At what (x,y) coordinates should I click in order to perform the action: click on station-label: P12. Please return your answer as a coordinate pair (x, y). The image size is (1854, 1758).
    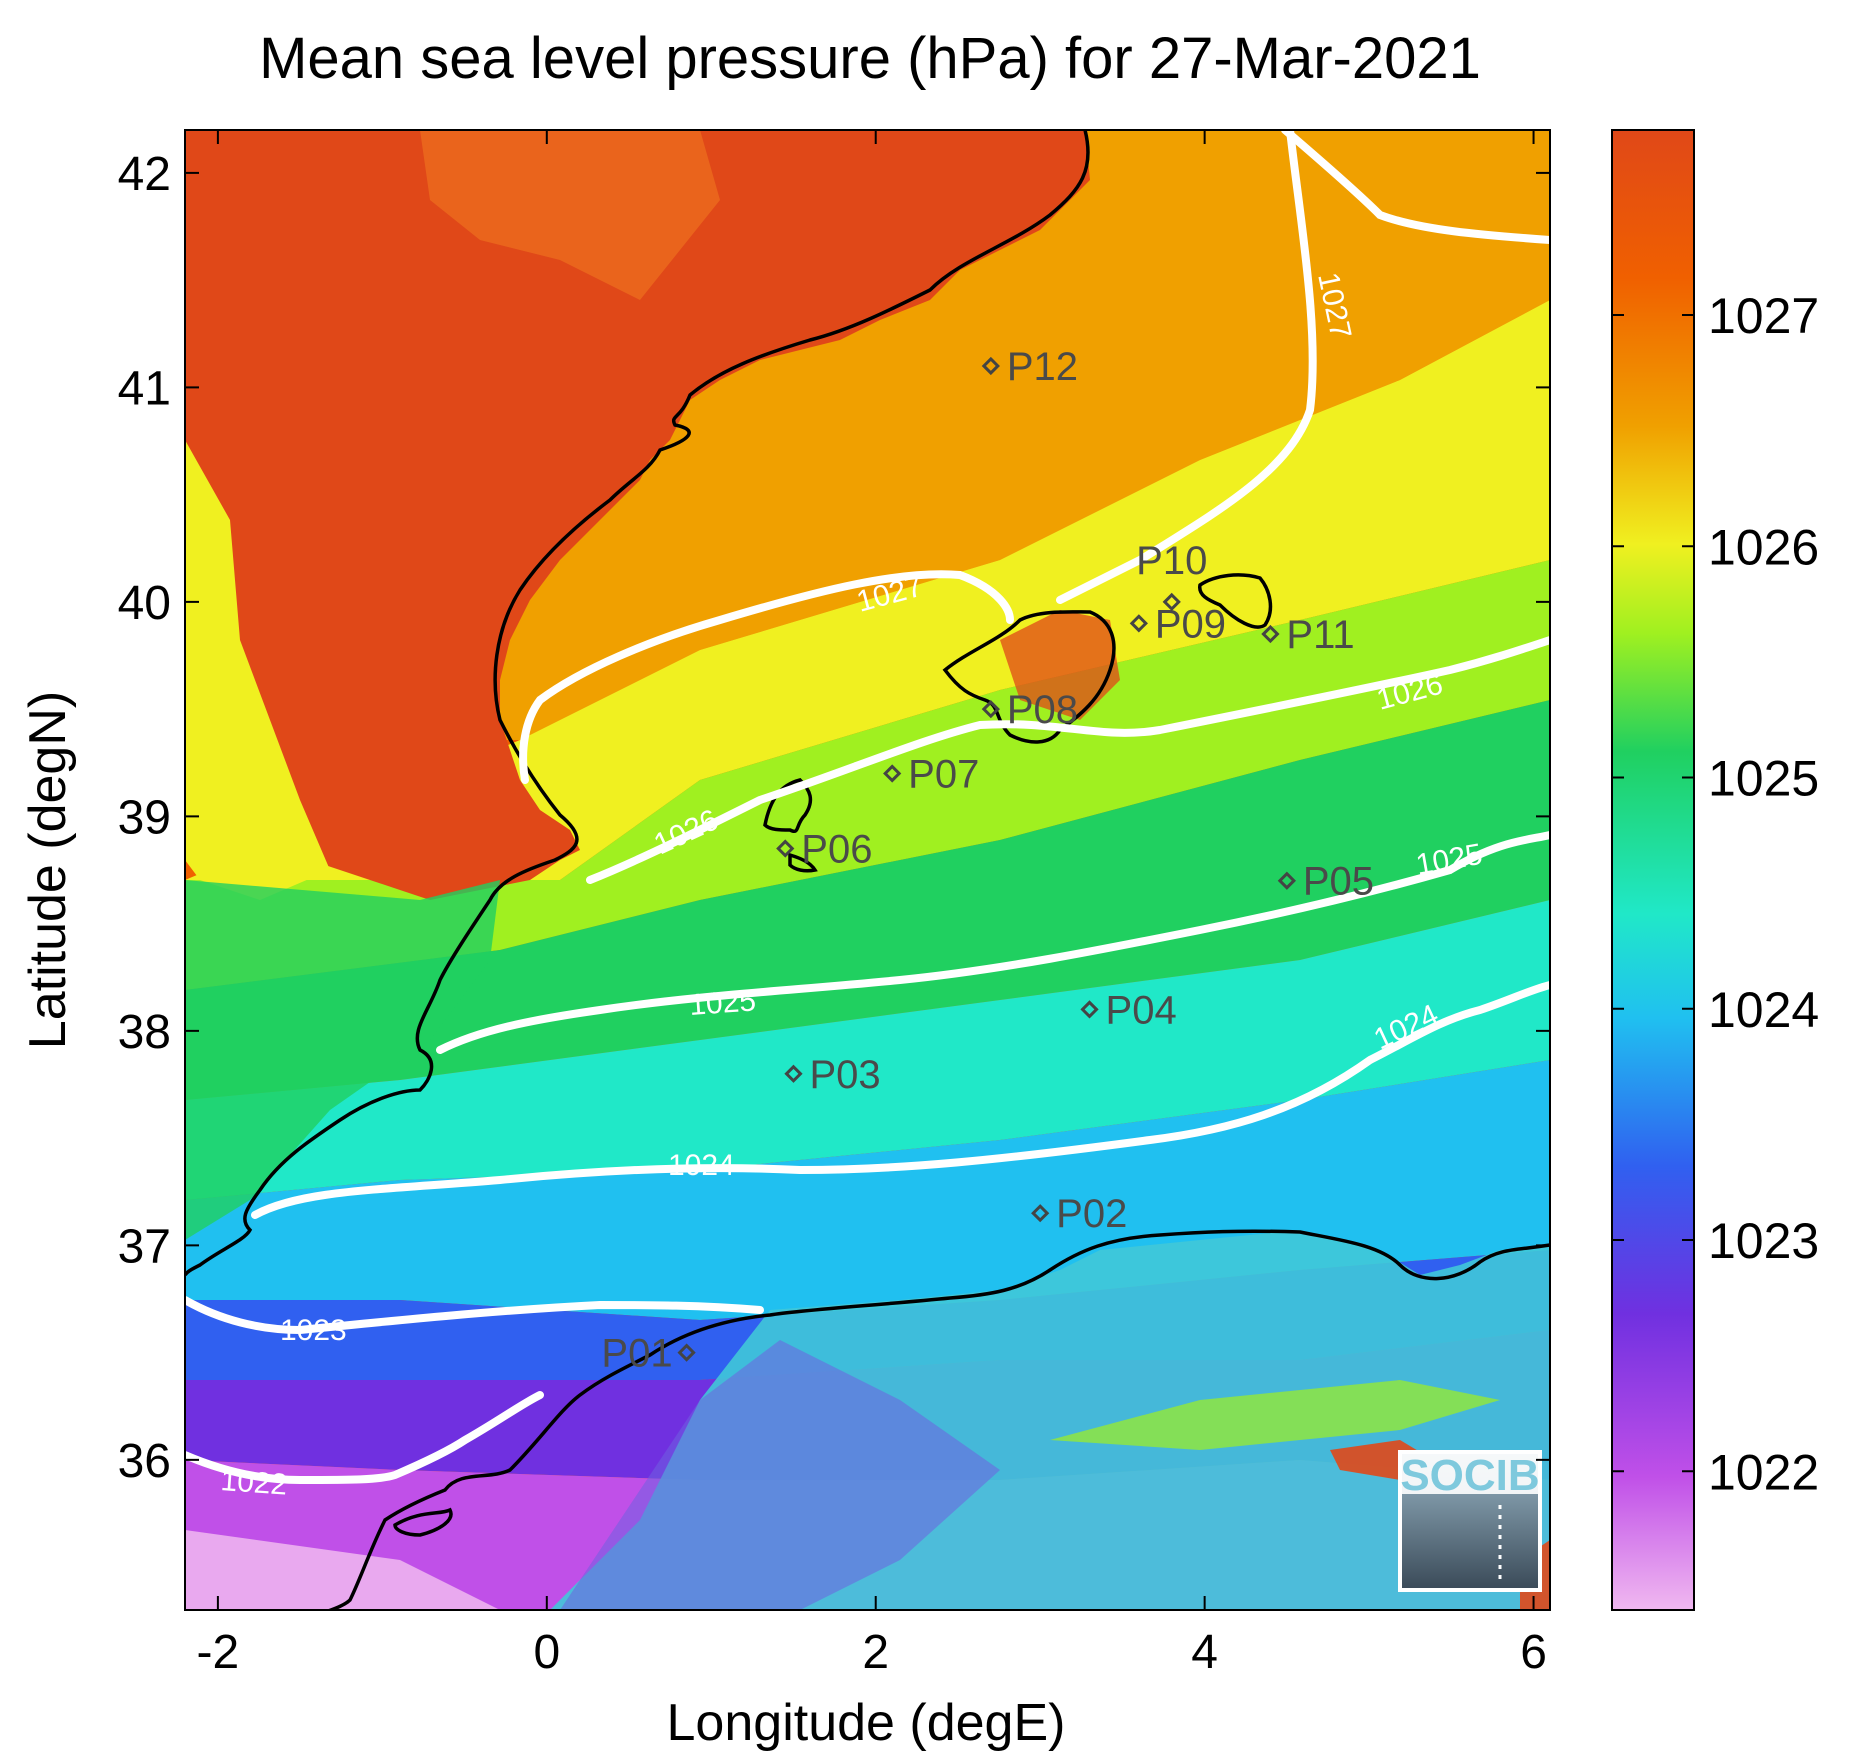
    Looking at the image, I should click on (1042, 367).